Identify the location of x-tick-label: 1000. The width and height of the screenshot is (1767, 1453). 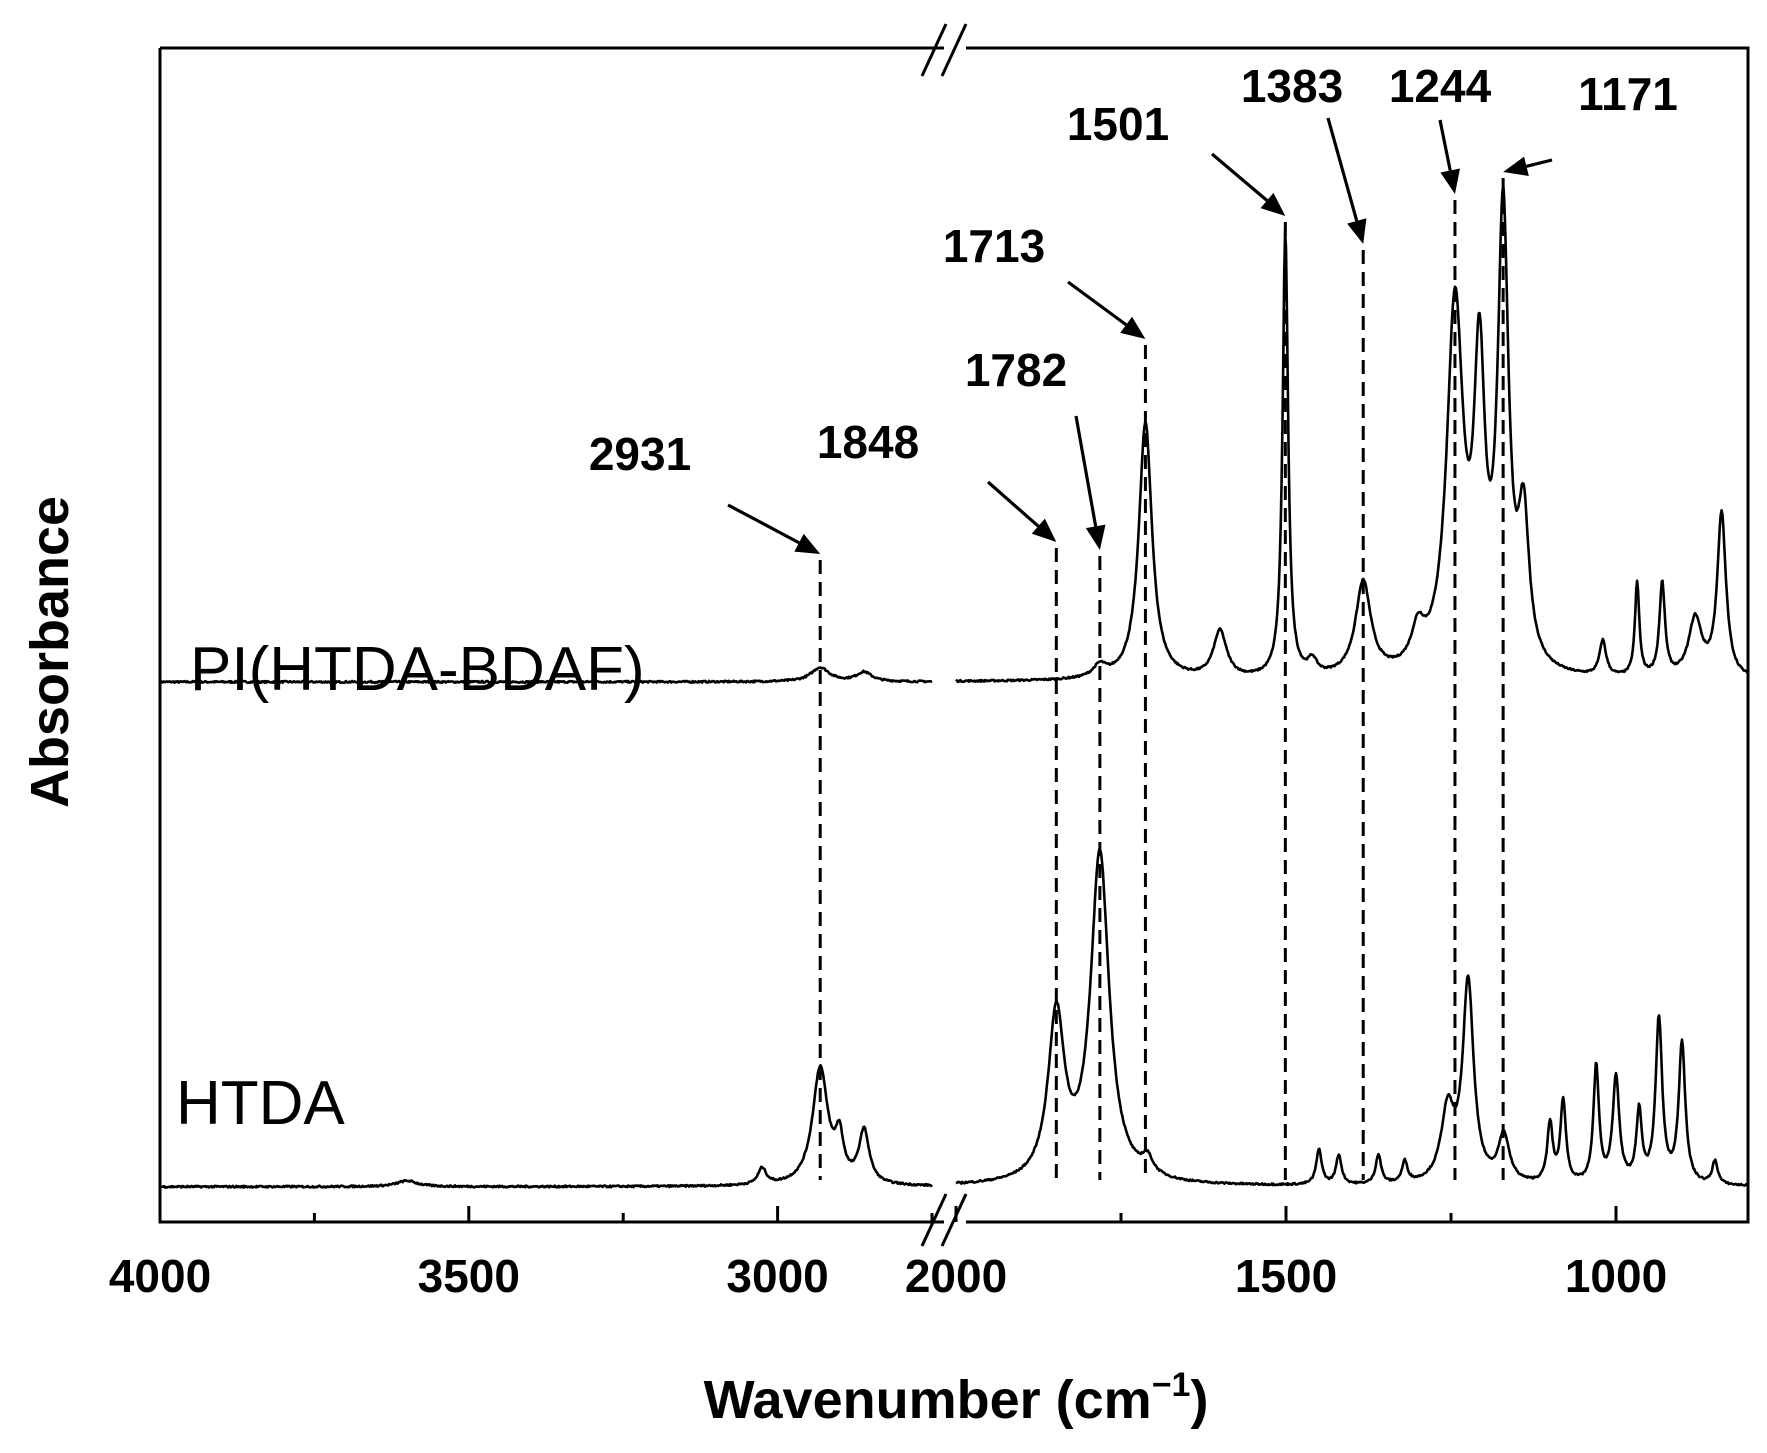
(1616, 1276).